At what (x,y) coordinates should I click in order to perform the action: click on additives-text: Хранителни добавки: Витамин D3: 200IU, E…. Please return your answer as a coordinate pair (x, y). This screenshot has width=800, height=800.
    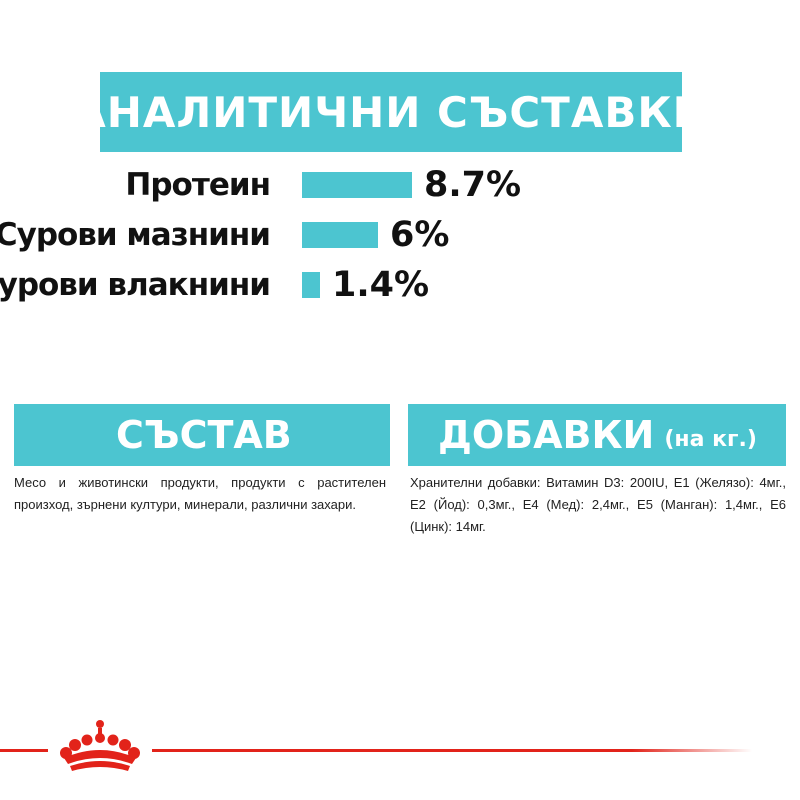
    Looking at the image, I should click on (598, 504).